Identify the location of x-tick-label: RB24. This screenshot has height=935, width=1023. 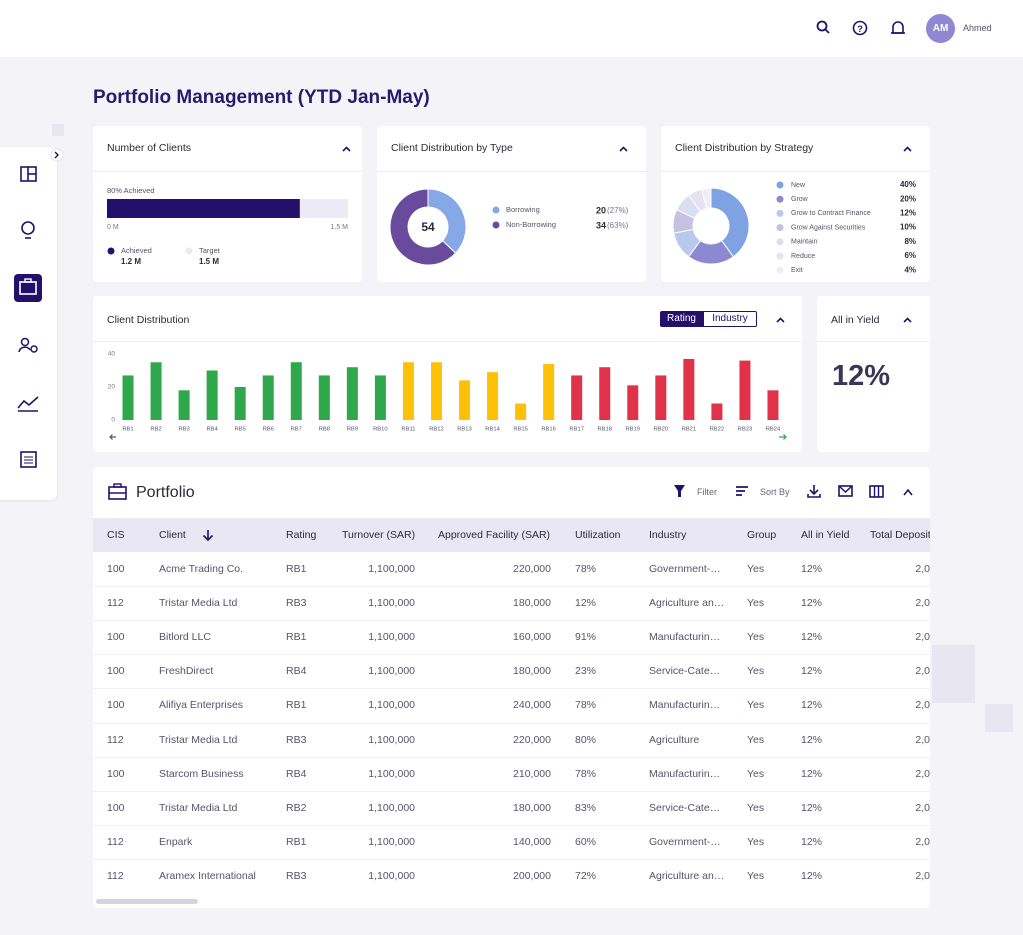
(773, 430).